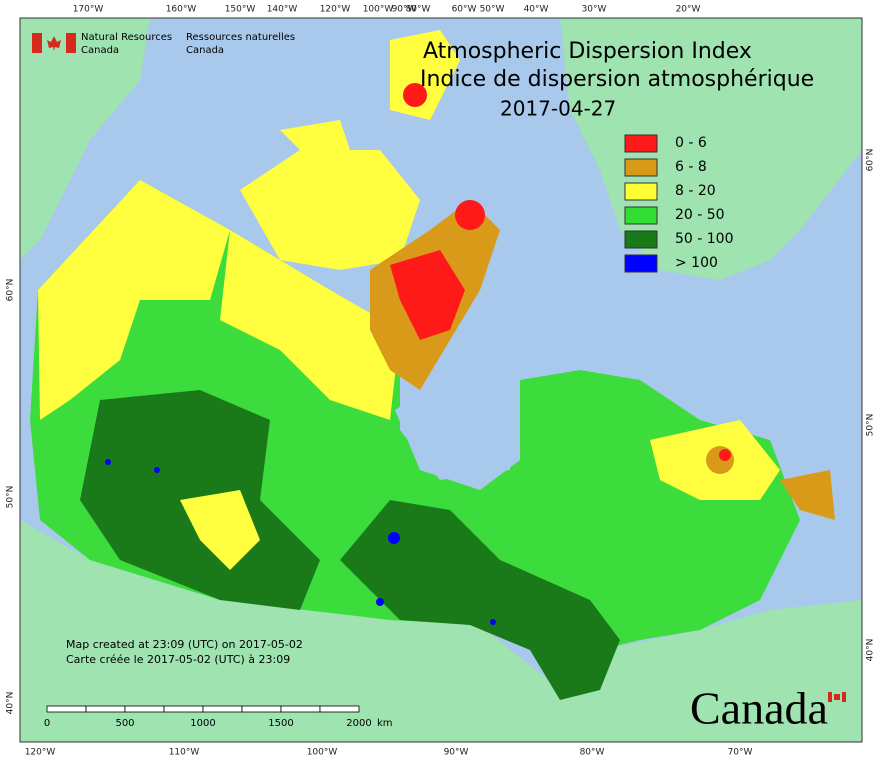 The width and height of the screenshot is (880, 760). Describe the element at coordinates (85, 139) in the screenshot. I see `alaska` at that location.